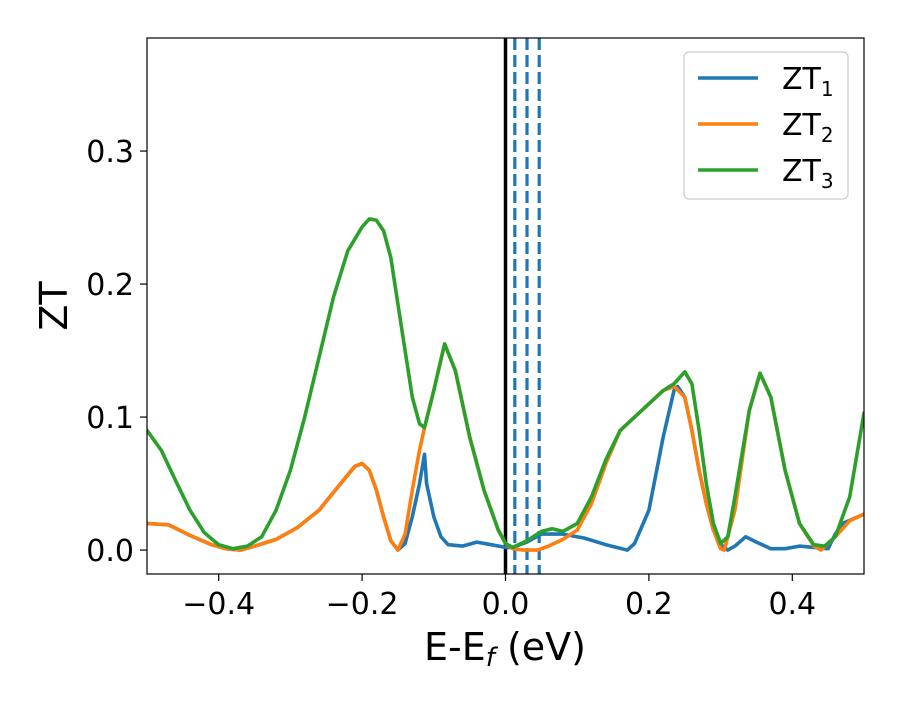 Image resolution: width=900 pixels, height=704 pixels. I want to click on y-tick-label: 0.0, so click(110, 551).